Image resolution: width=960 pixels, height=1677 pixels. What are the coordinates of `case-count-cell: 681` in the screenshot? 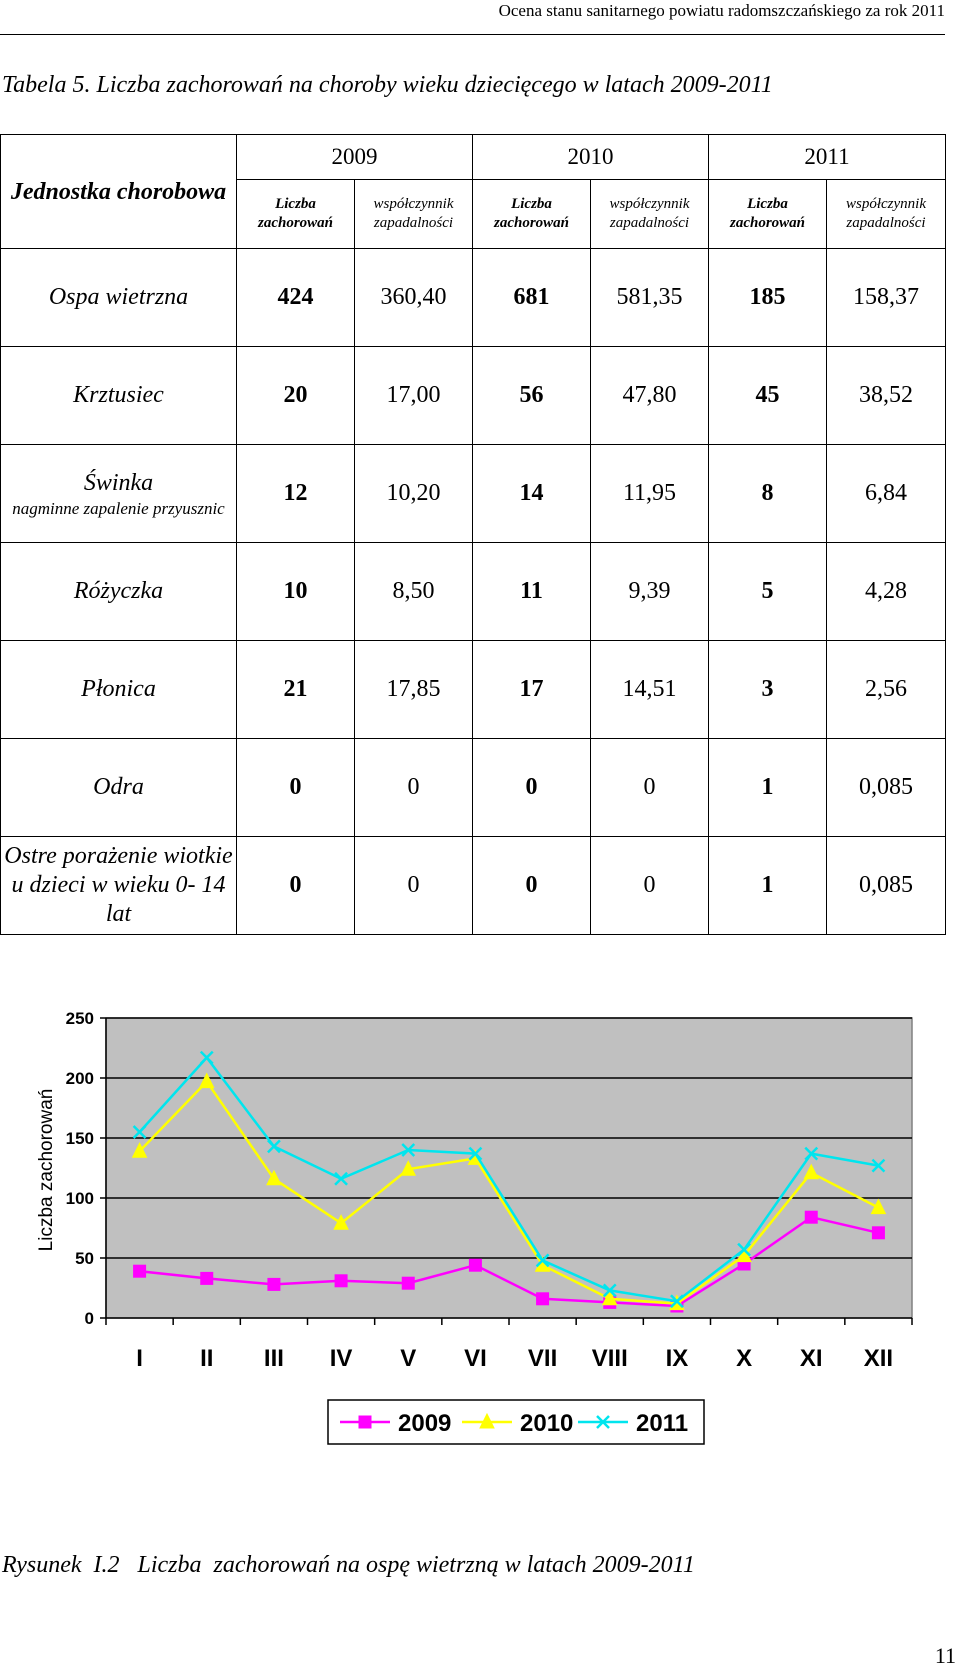 It's located at (531, 297).